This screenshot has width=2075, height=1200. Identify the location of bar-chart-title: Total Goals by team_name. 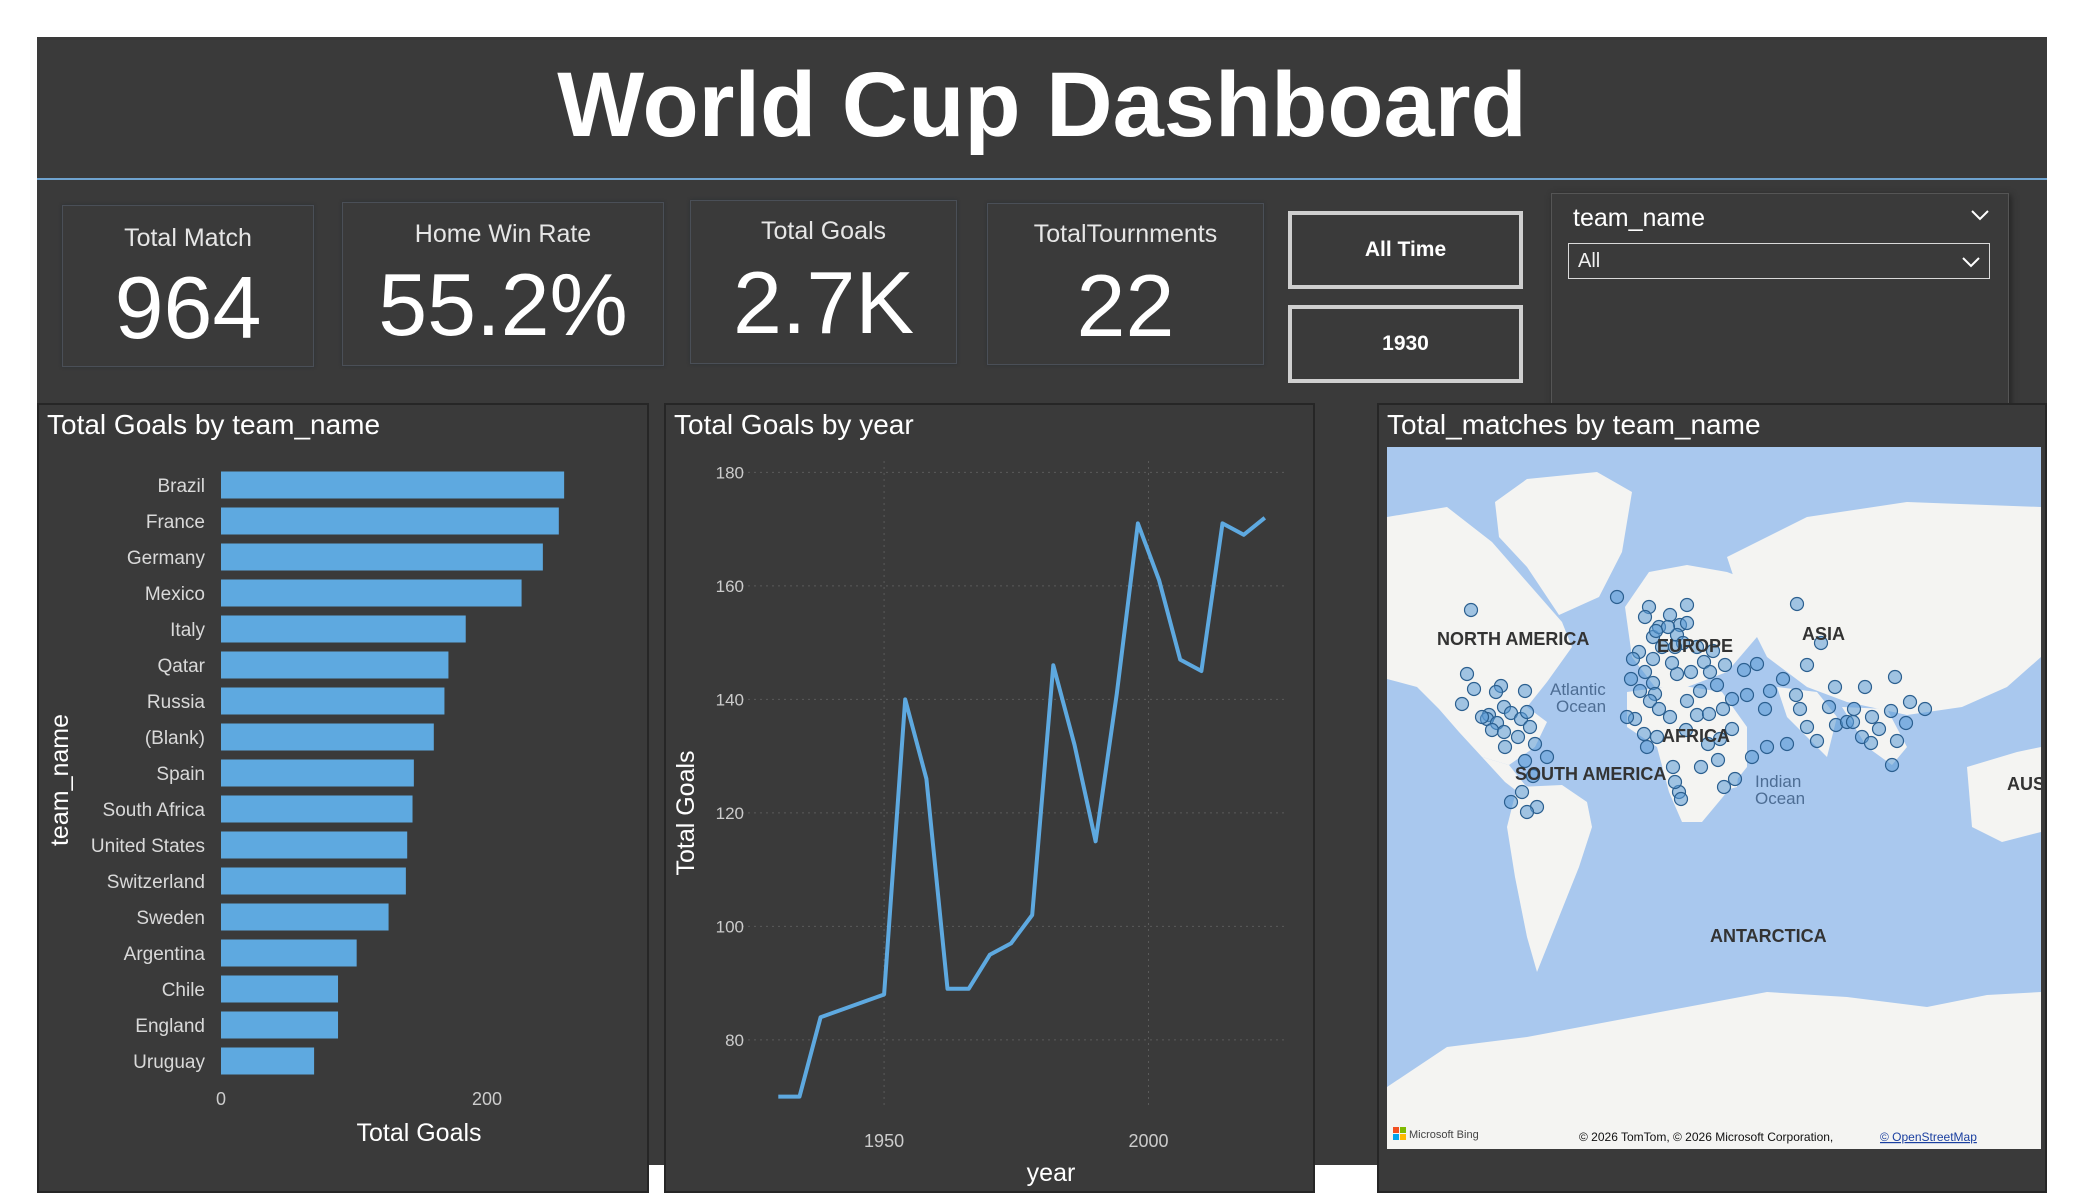
(214, 424).